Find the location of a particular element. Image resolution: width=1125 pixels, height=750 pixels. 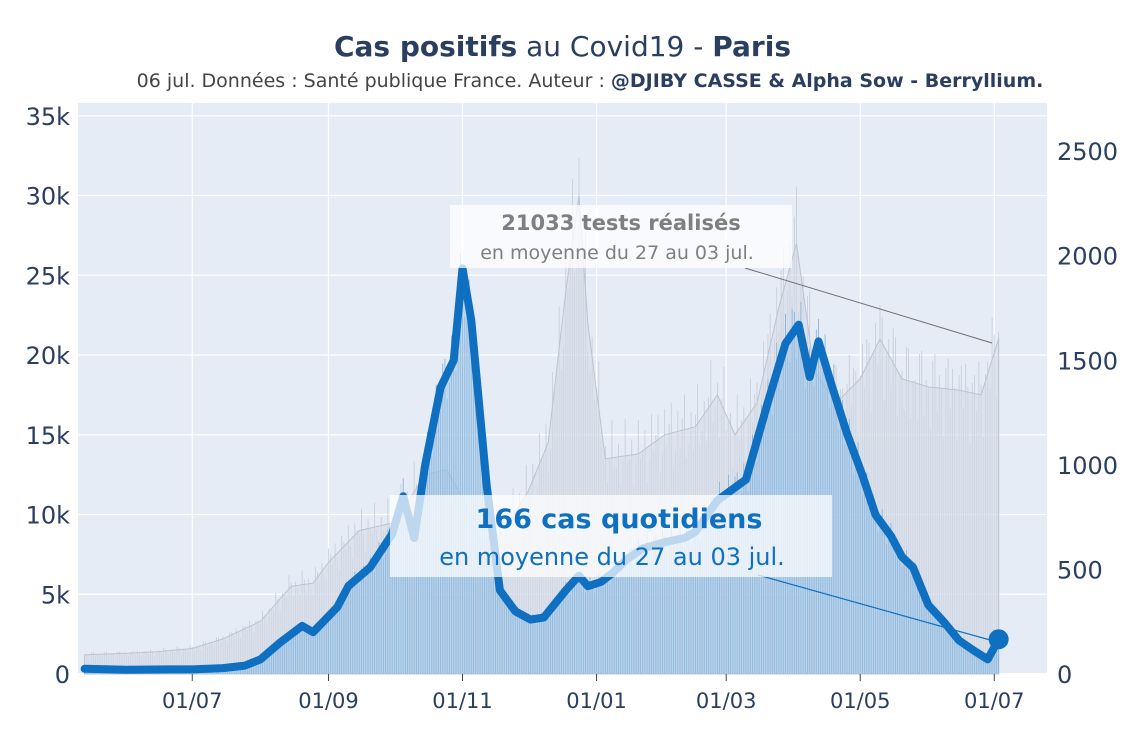

x-axis: 01/07 01/09 01/11 01/01 01/03 01/05 01/07 is located at coordinates (593, 693).